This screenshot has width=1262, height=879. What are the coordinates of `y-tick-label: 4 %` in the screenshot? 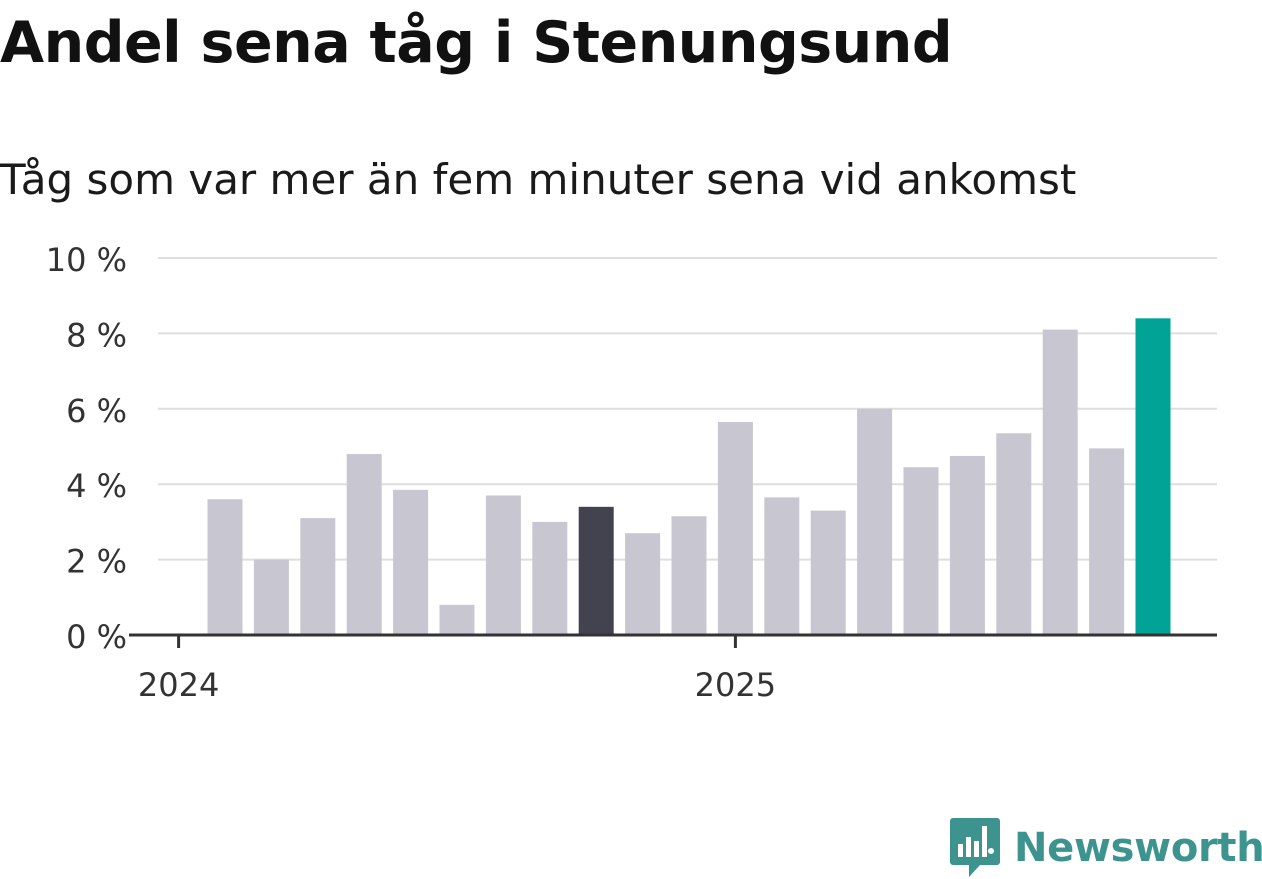 It's located at (96, 486).